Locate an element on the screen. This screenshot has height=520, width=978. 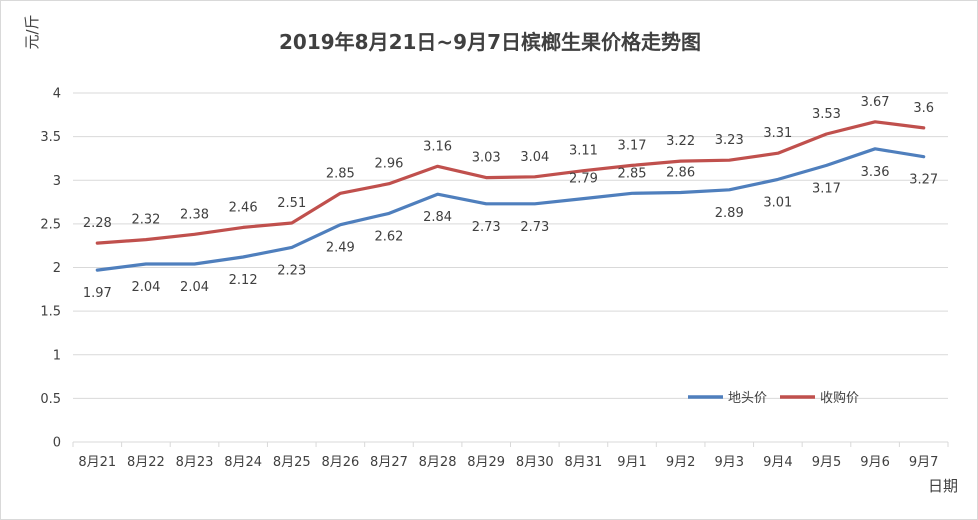
legend-label-ditoujia: 地头价 is located at coordinates (747, 398).